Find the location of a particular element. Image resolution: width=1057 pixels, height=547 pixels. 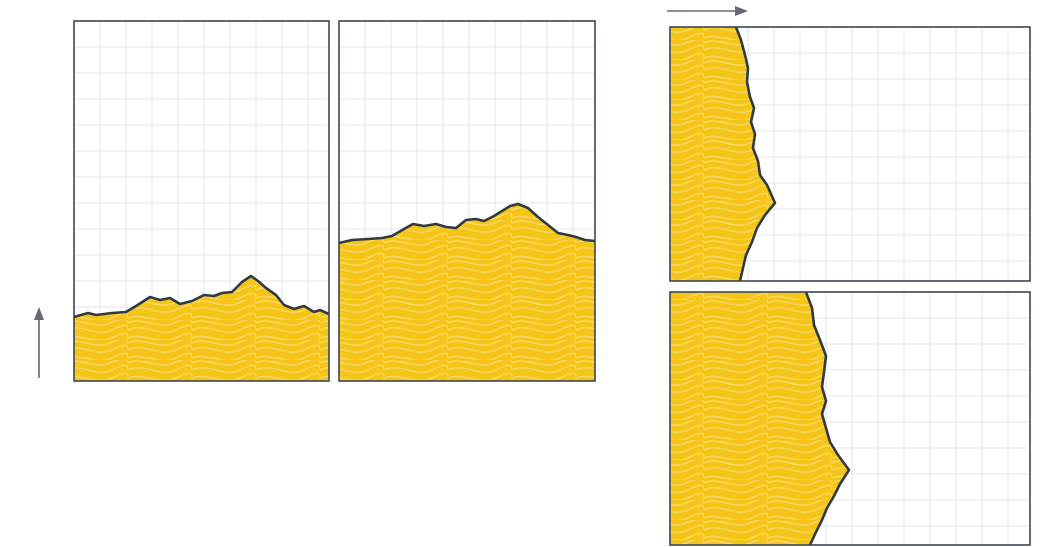

arrow-right-icon is located at coordinates (707, 11).